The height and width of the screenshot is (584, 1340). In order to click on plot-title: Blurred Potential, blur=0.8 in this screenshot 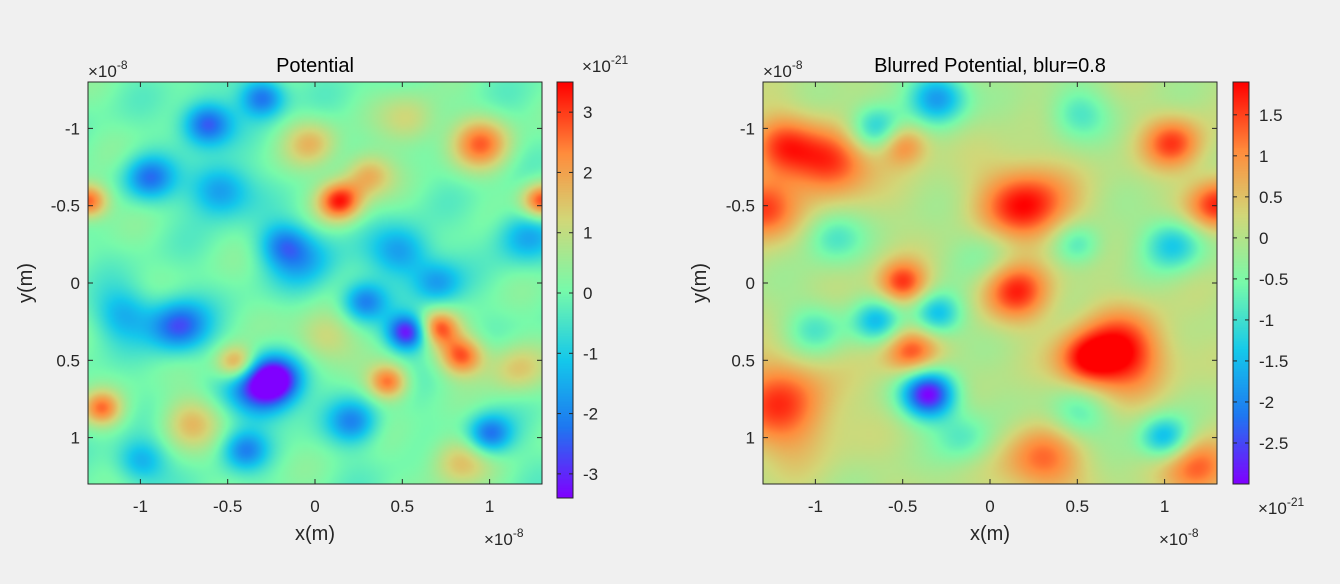, I will do `click(990, 66)`.